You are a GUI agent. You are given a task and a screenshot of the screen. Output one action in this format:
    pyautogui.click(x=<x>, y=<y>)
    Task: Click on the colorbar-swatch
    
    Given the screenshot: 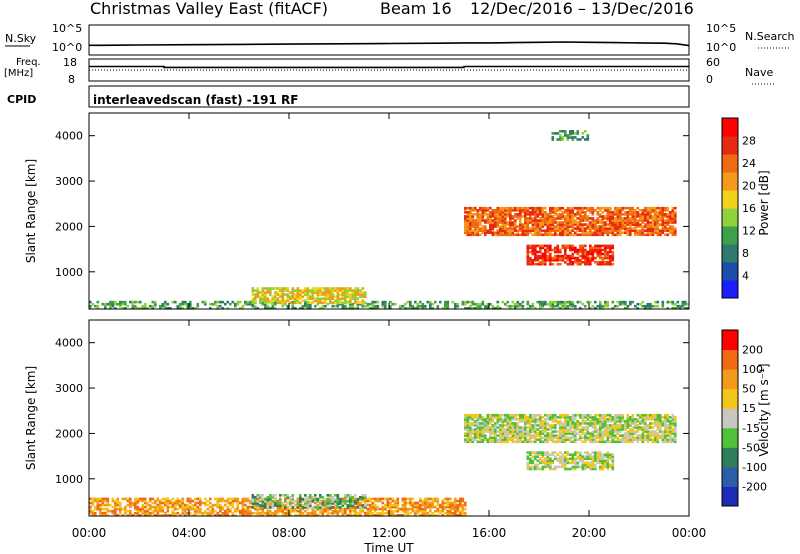 What is the action you would take?
    pyautogui.click(x=730, y=163)
    